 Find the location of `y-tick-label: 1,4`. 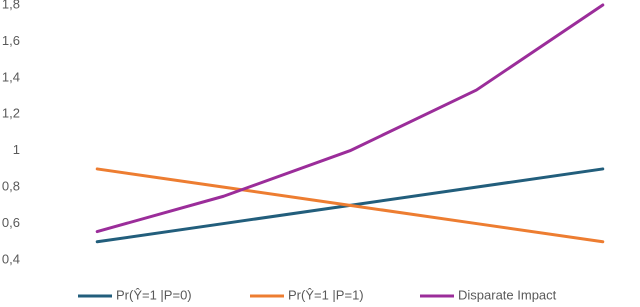

y-tick-label: 1,4 is located at coordinates (11, 76).